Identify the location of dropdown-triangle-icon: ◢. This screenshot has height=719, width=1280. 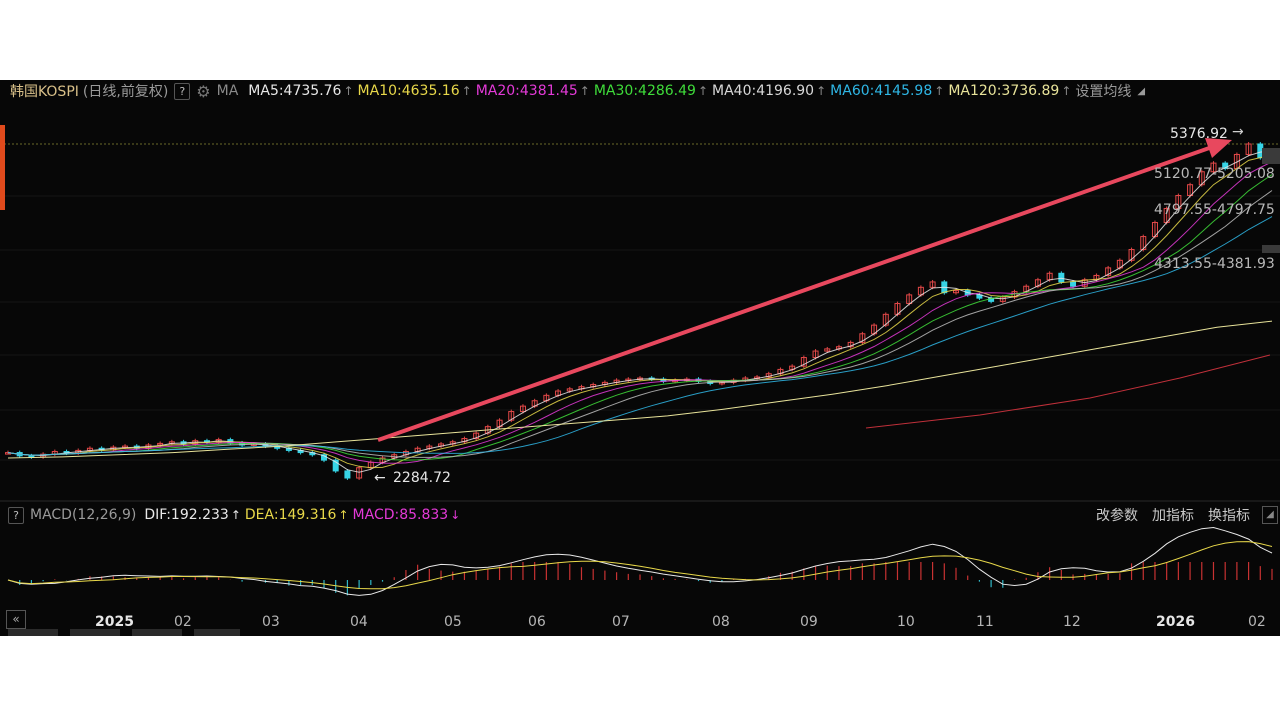
(1141, 91).